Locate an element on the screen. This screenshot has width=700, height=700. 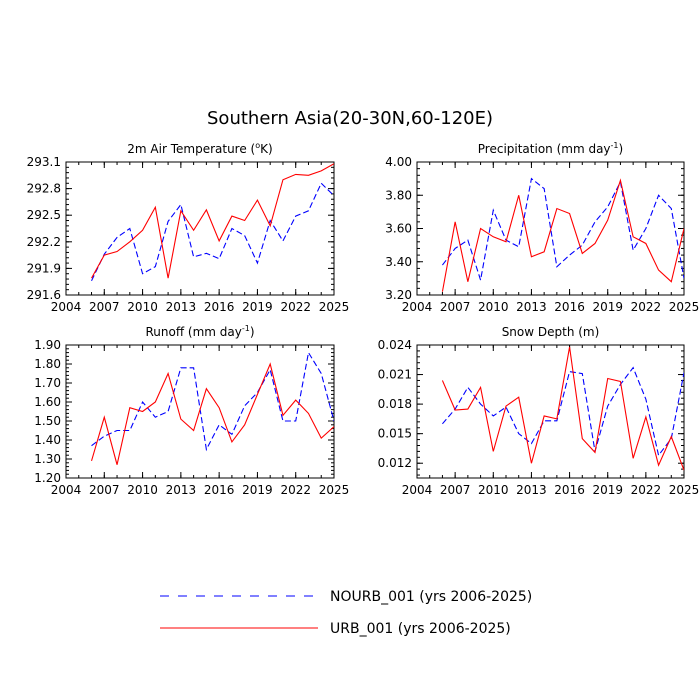
panel-title: Snow Depth (m) is located at coordinates (551, 332).